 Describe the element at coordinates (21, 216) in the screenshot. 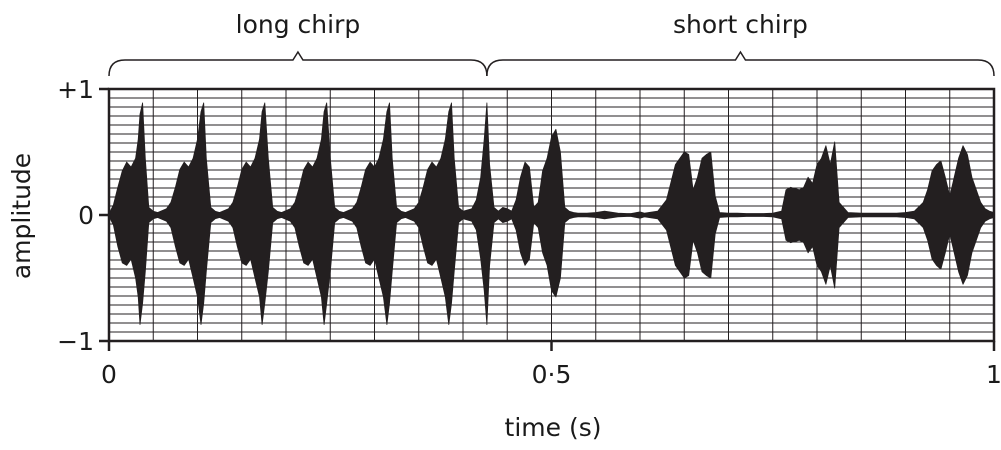

I see `y-axis-label: amplitude` at that location.